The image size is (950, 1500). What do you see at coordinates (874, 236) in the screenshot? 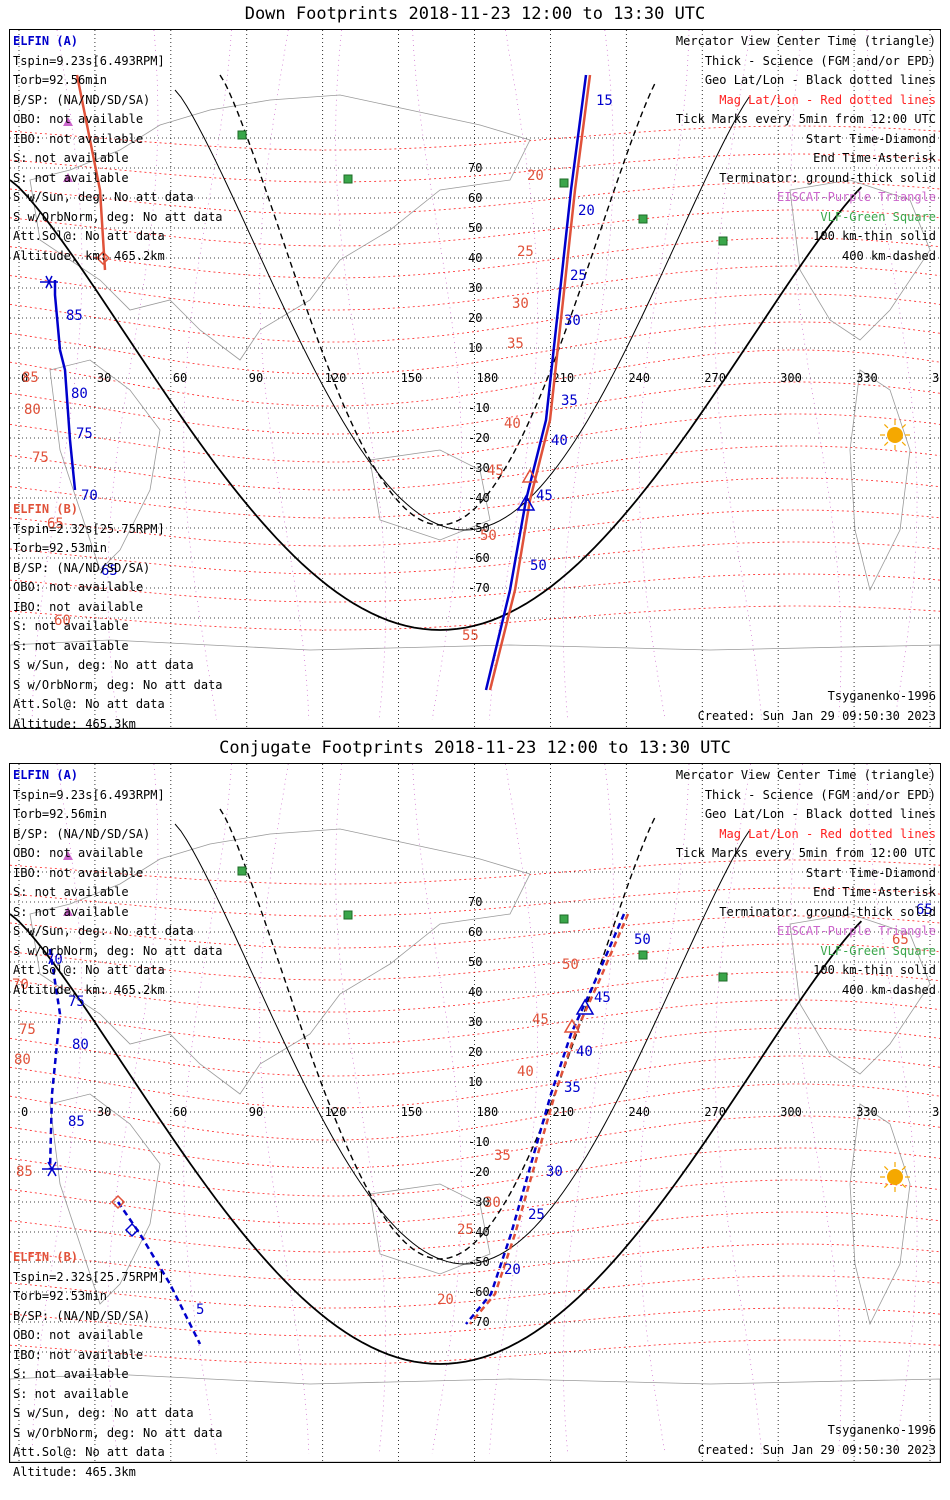
I see `legend-item: 100 km-thin solid` at bounding box center [874, 236].